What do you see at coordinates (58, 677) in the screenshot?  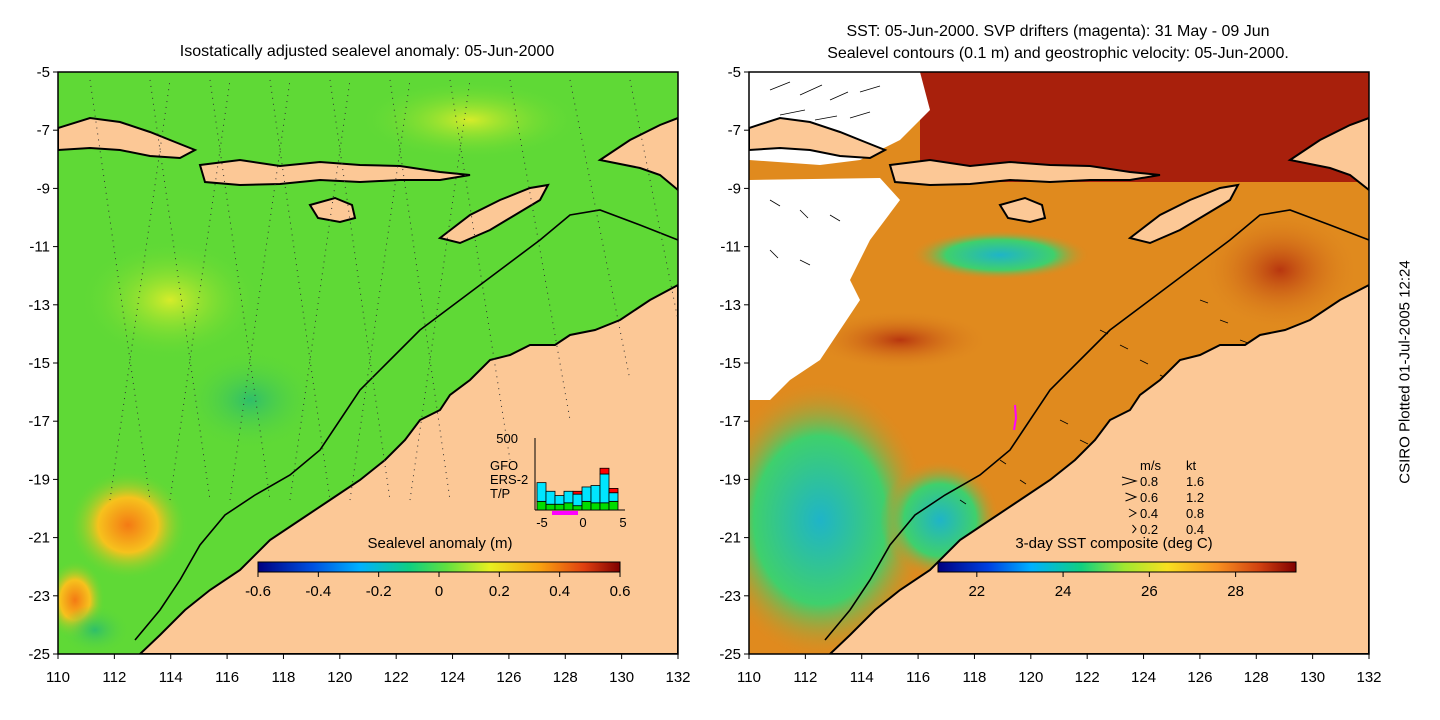 I see `left-x-tick-label: 110` at bounding box center [58, 677].